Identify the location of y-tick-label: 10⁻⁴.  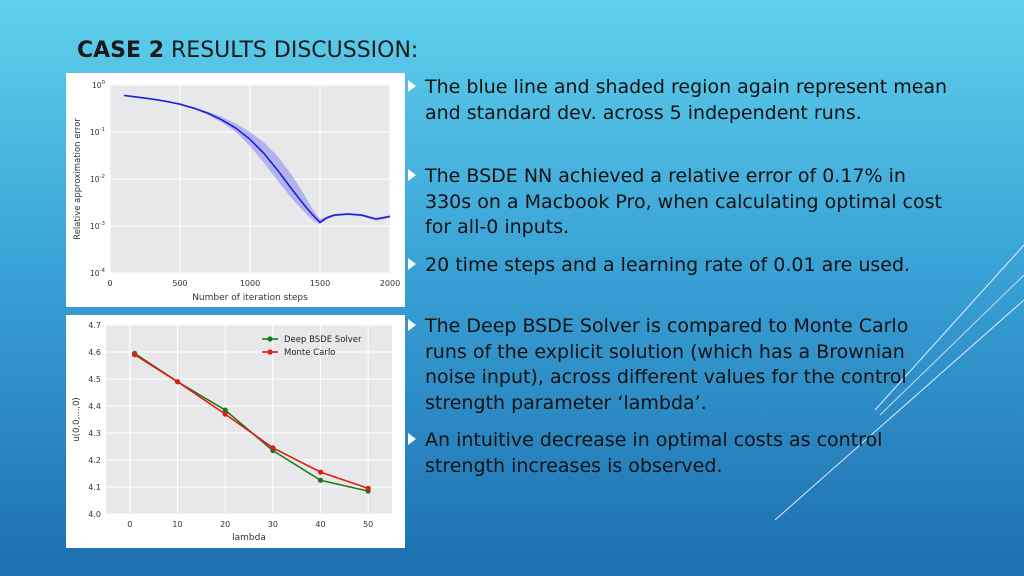
(98, 273).